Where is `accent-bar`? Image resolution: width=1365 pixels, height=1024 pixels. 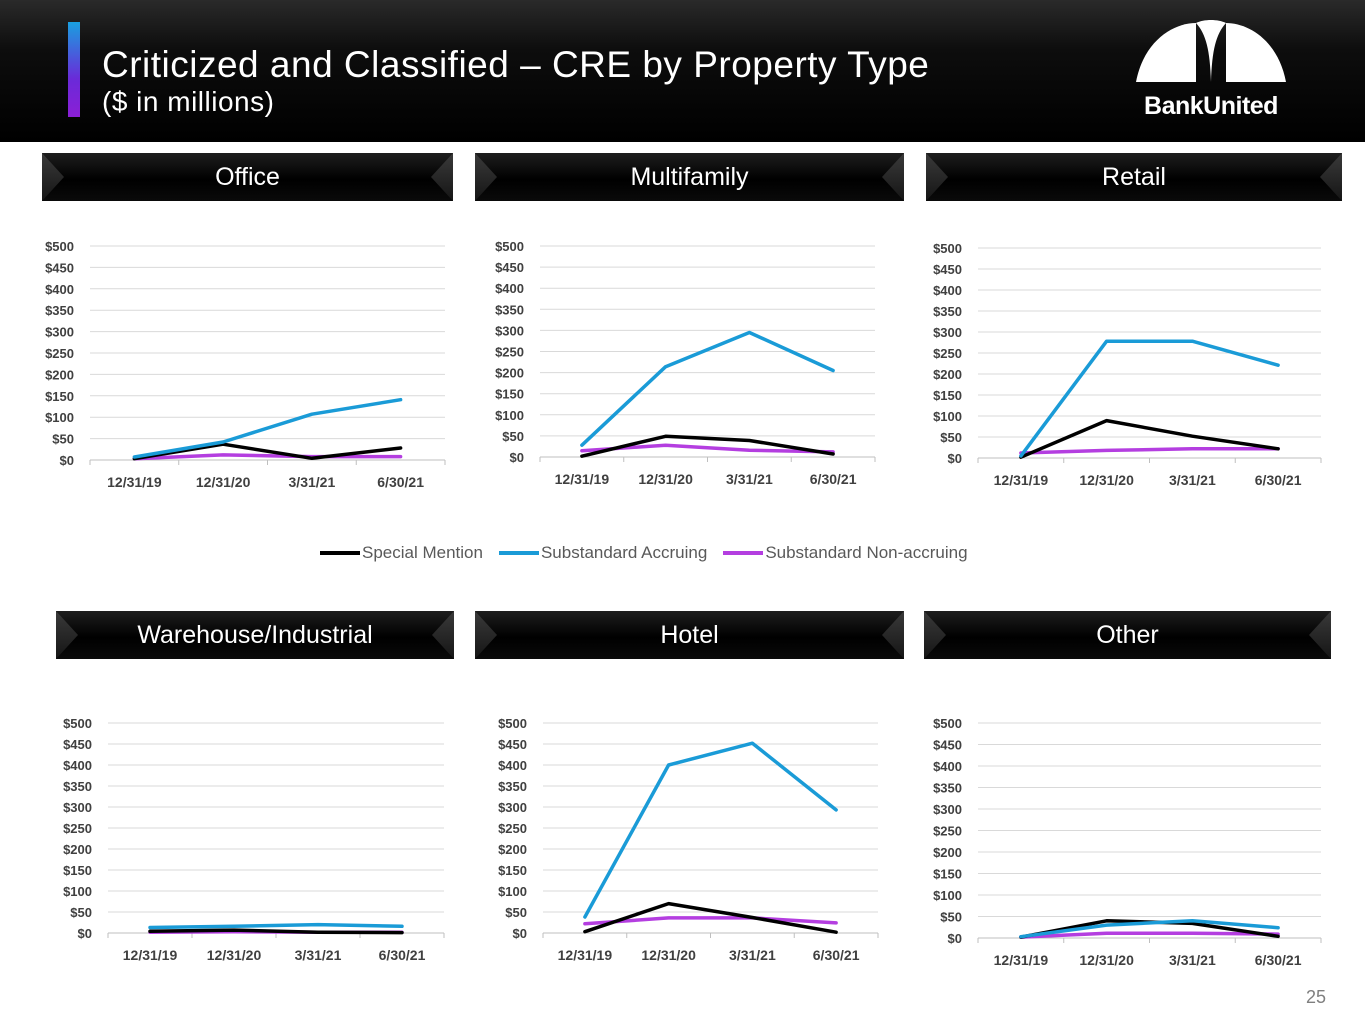
accent-bar is located at coordinates (74, 69).